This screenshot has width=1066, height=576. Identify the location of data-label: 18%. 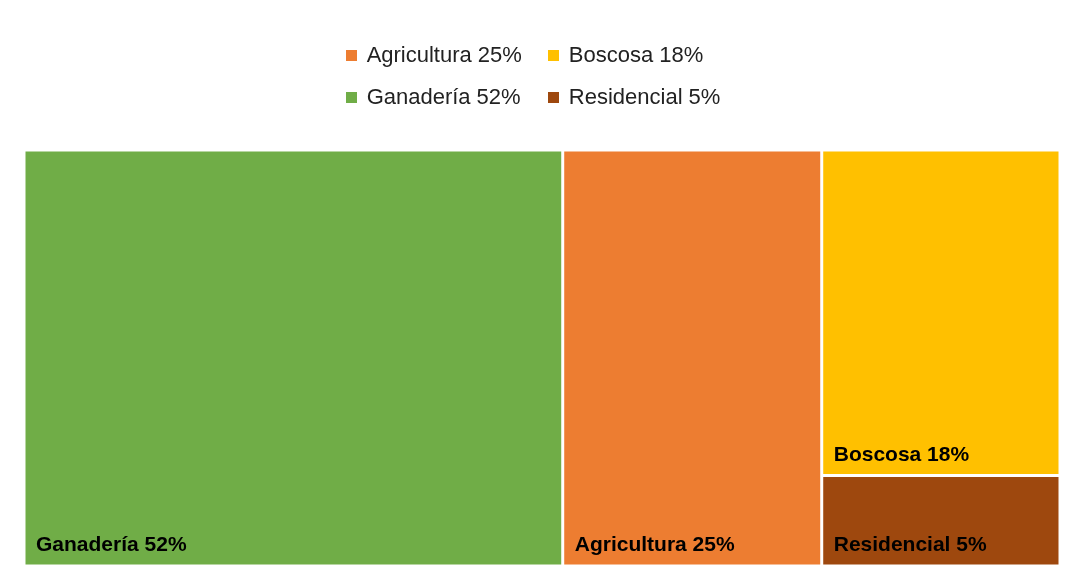
(948, 453).